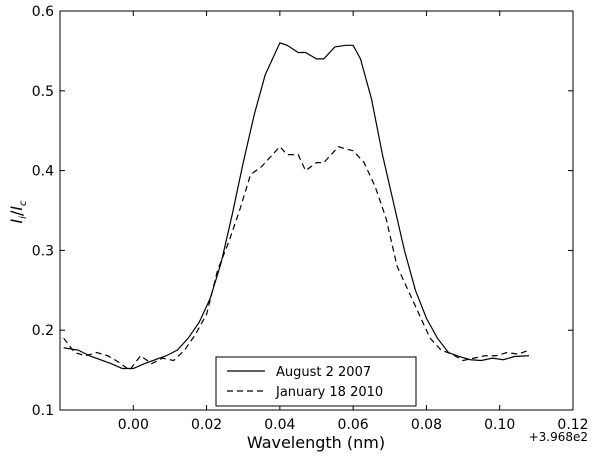 This screenshot has height=457, width=600. I want to click on legend: August 2 2007 January 18 2010, so click(316, 381).